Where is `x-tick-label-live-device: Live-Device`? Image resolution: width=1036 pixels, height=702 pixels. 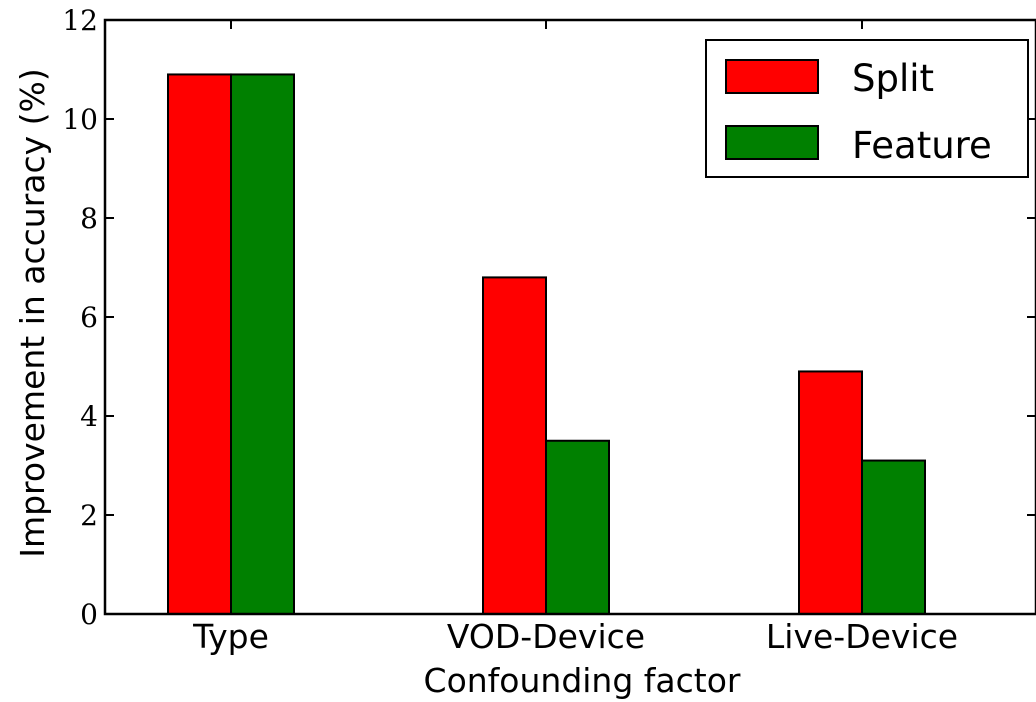
x-tick-label-live-device: Live-Device is located at coordinates (862, 636).